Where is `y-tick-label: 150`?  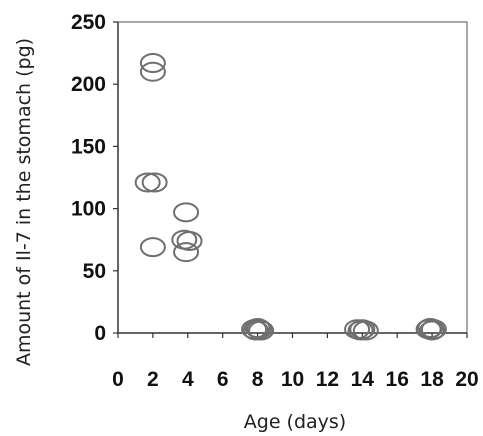
y-tick-label: 150 is located at coordinates (88, 146).